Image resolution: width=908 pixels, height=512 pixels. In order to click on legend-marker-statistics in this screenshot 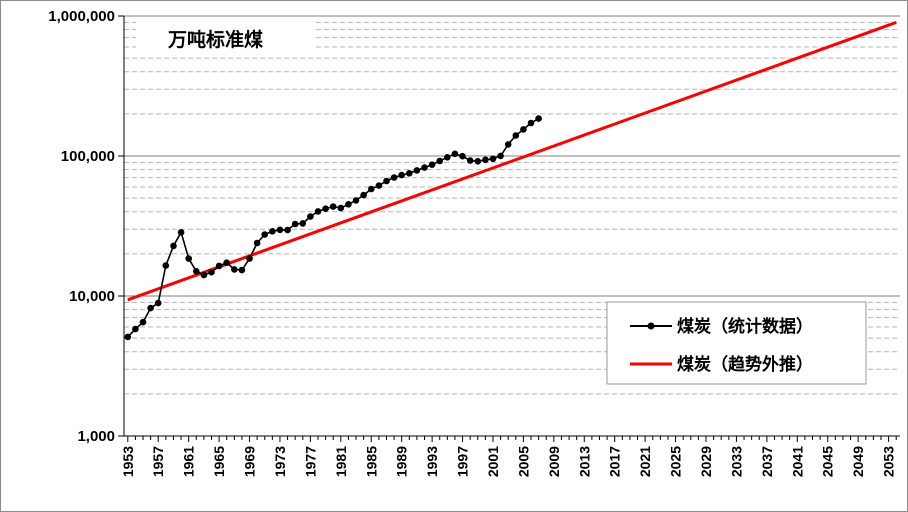, I will do `click(651, 326)`.